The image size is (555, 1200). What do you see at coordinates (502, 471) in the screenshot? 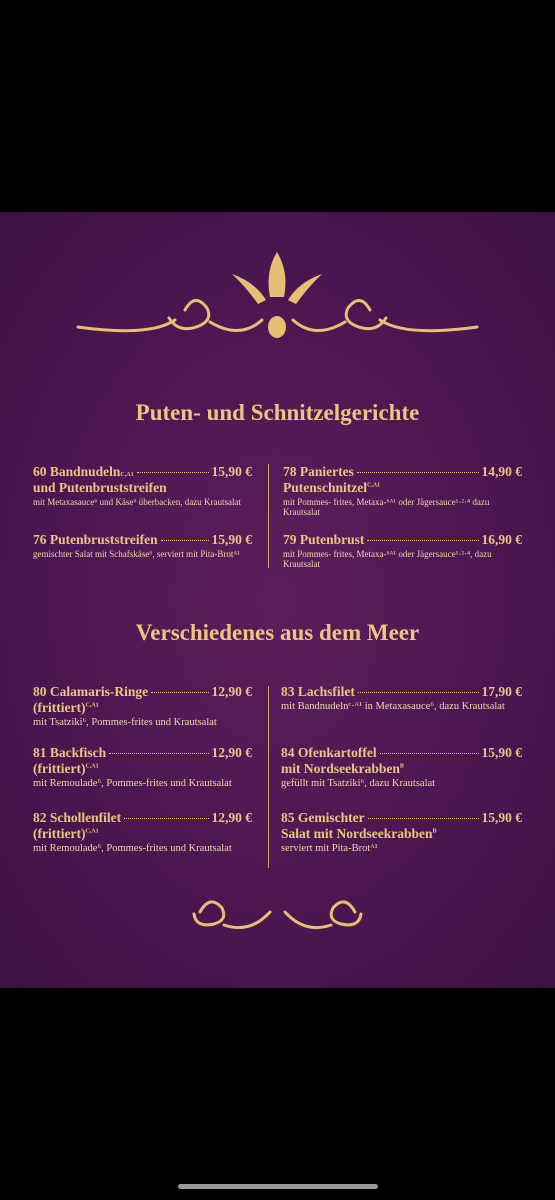
I see `item-price: 14,90 €` at bounding box center [502, 471].